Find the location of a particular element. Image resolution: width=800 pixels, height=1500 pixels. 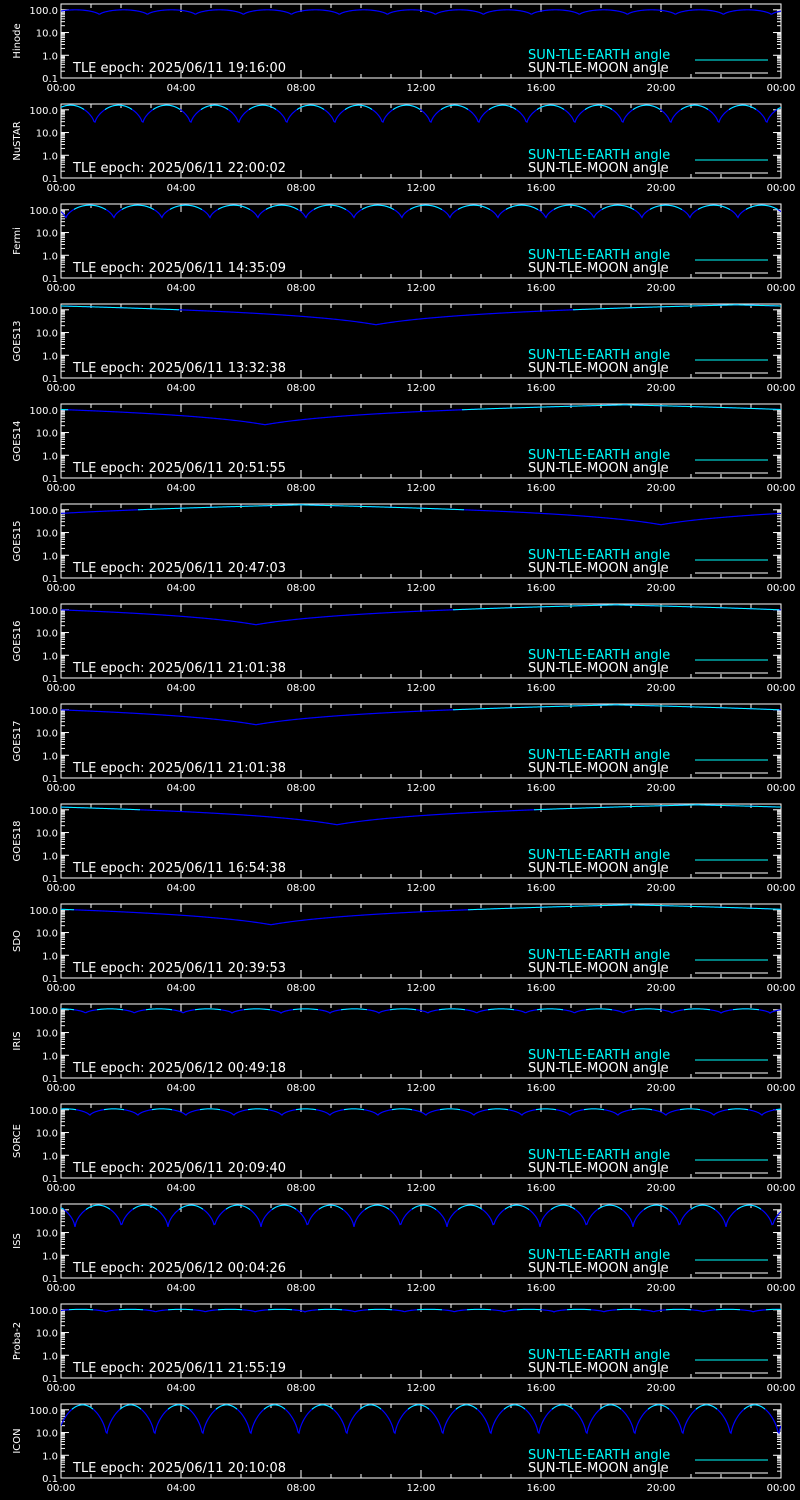

satellite-label: GOES13 is located at coordinates (17, 340).